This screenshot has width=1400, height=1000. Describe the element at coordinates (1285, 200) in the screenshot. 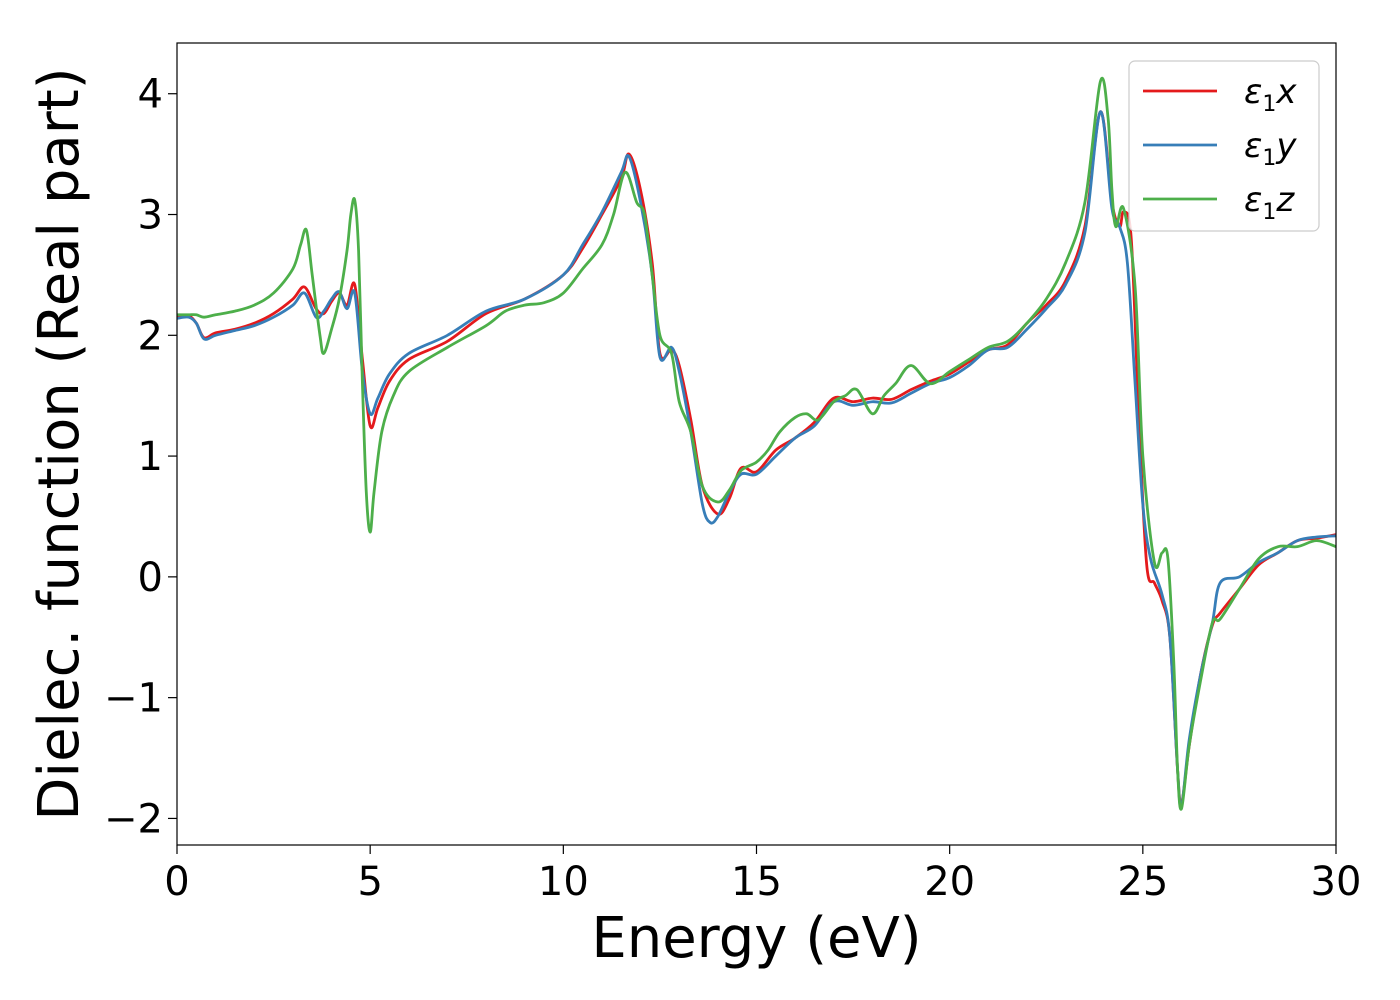

I see `legend-label-axis: z` at that location.